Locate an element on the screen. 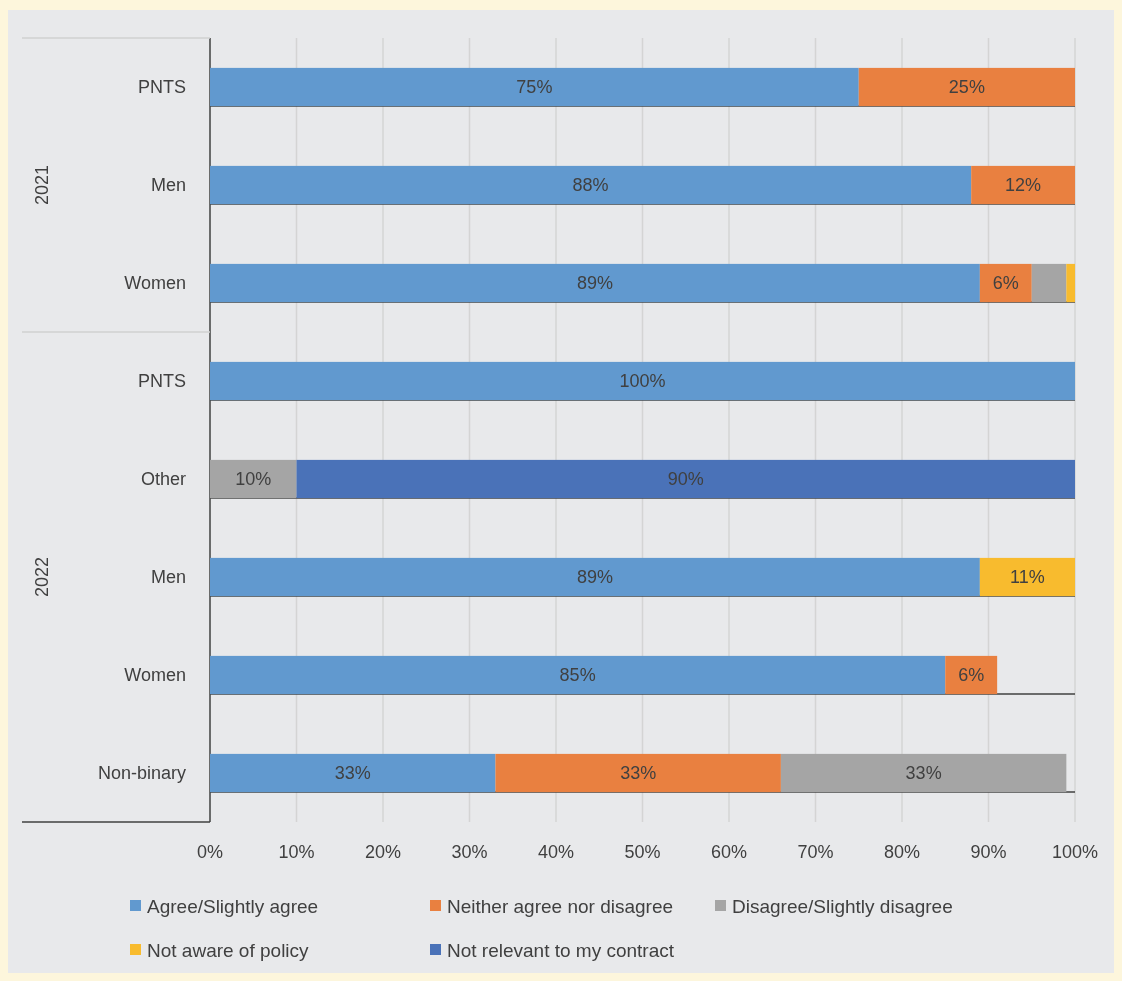 This screenshot has width=1122, height=981. data-label: 11% is located at coordinates (1027, 577).